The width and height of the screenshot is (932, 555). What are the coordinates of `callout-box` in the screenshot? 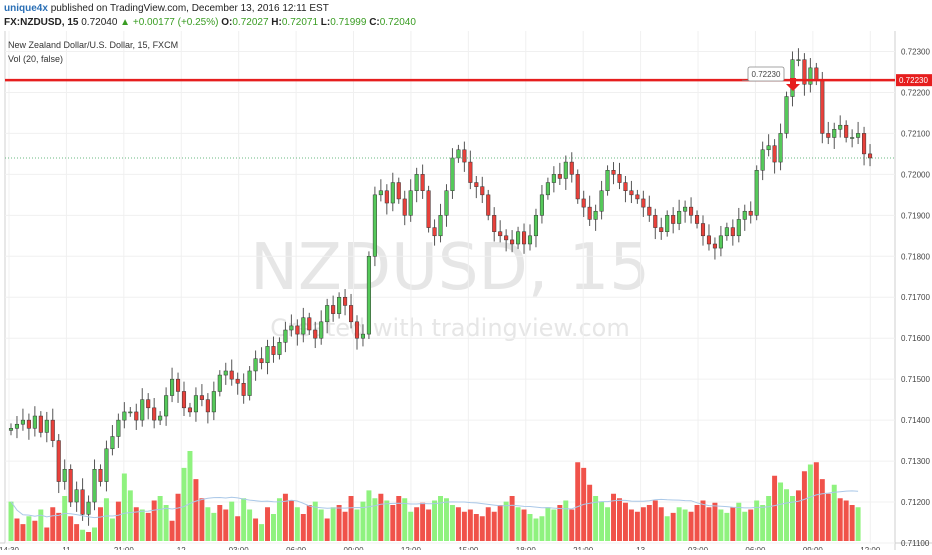 It's located at (766, 74).